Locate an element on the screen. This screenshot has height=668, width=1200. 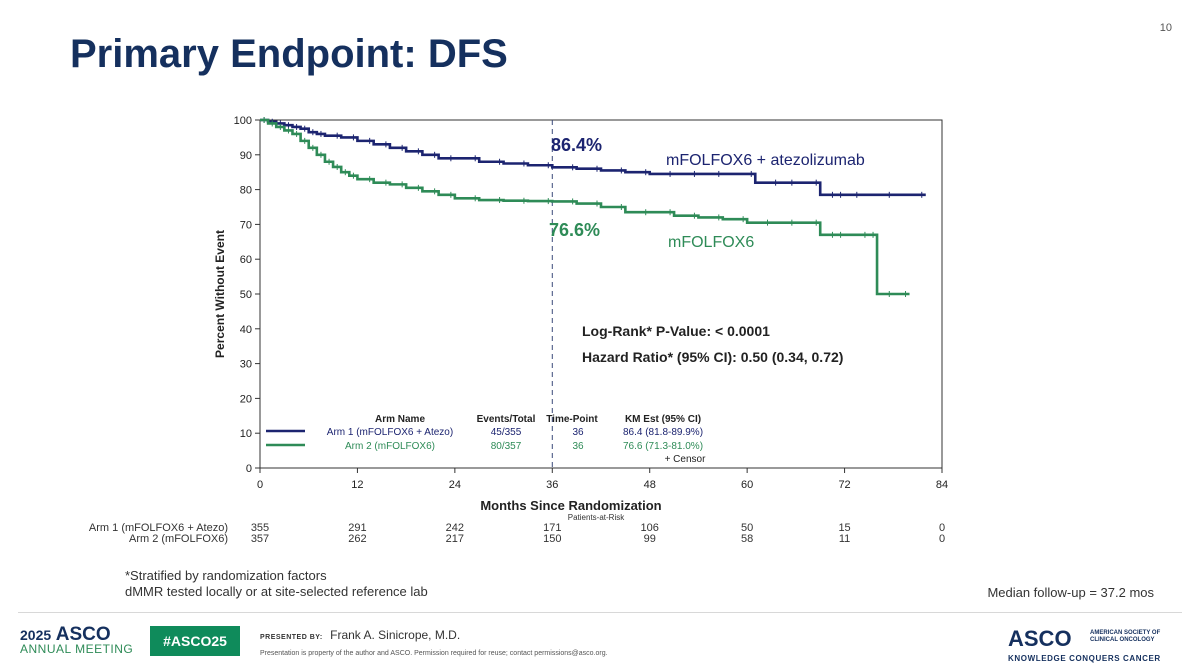
y-tick-label: 50 is located at coordinates (246, 295).